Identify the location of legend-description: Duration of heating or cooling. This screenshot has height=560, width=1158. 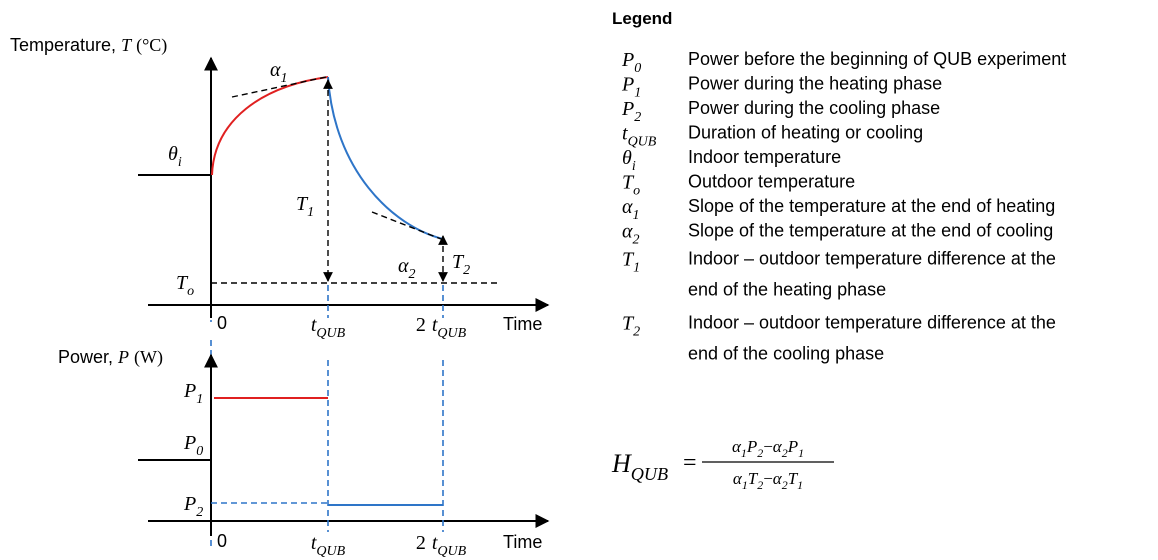
(805, 133).